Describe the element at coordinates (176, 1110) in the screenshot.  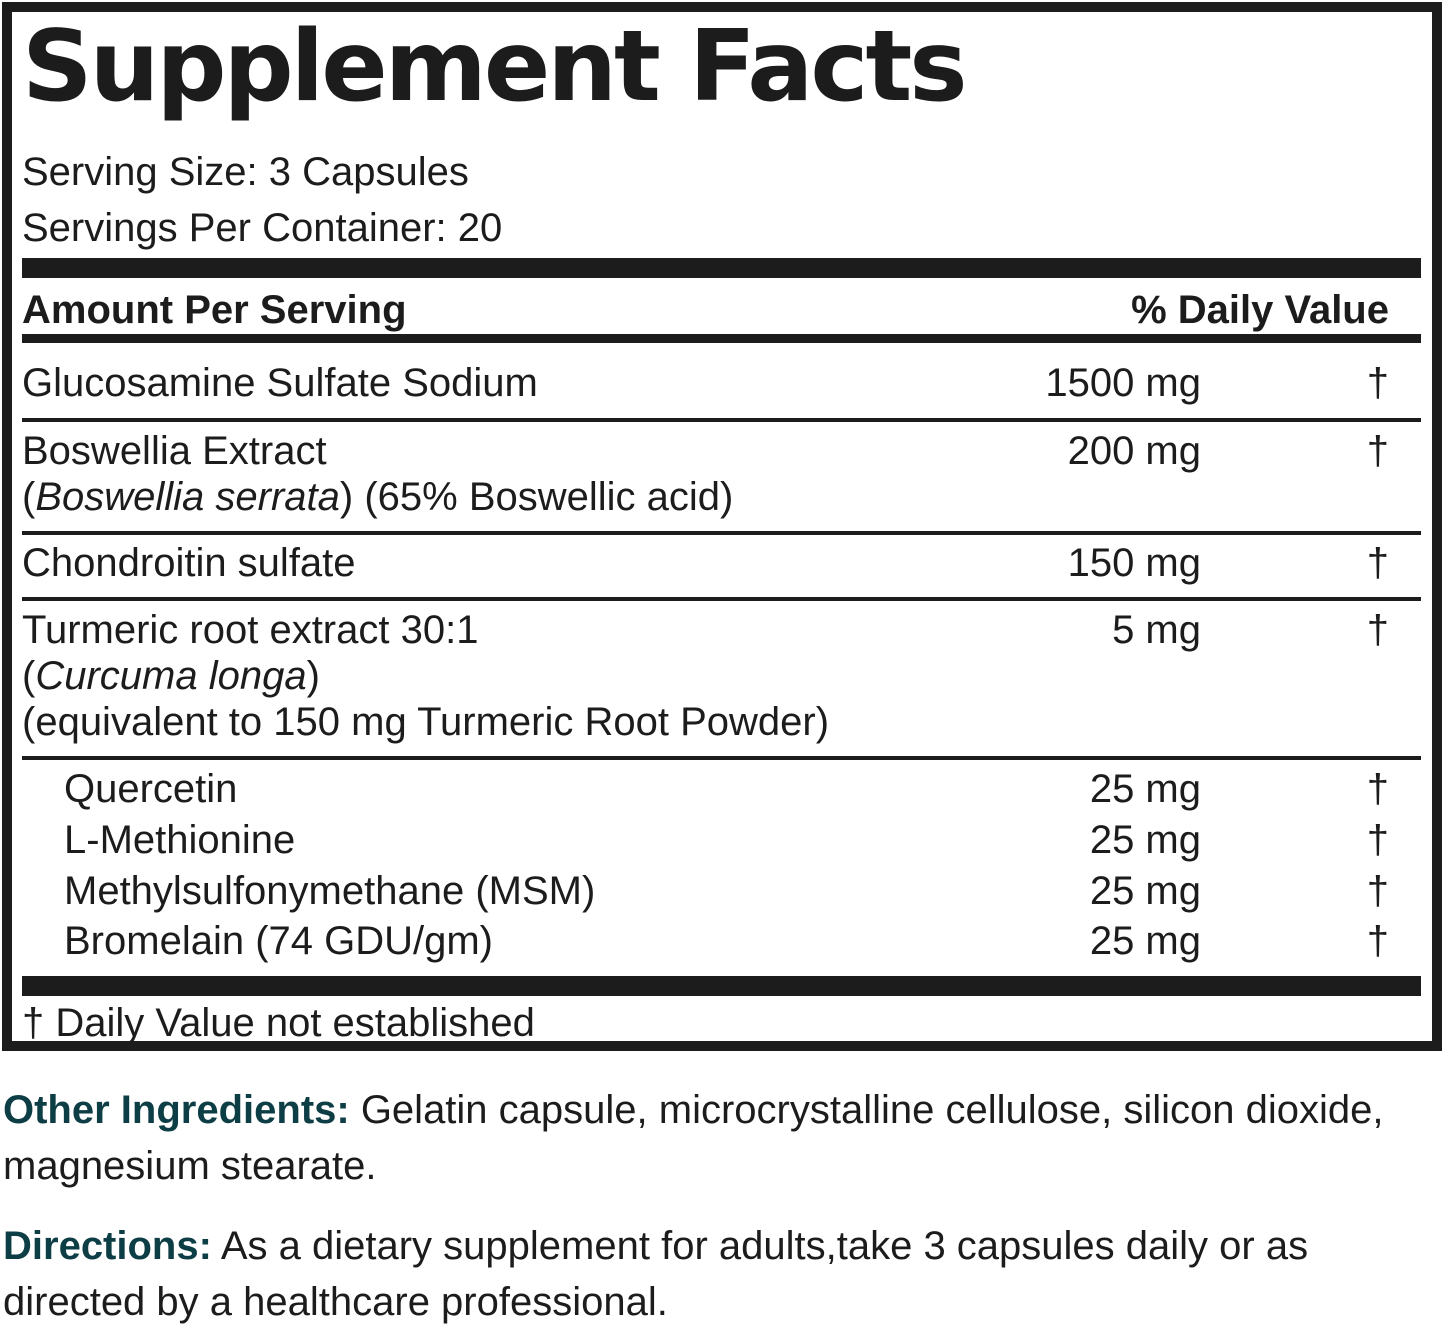
I see `other-ingredients-label: Other Ingredients:` at that location.